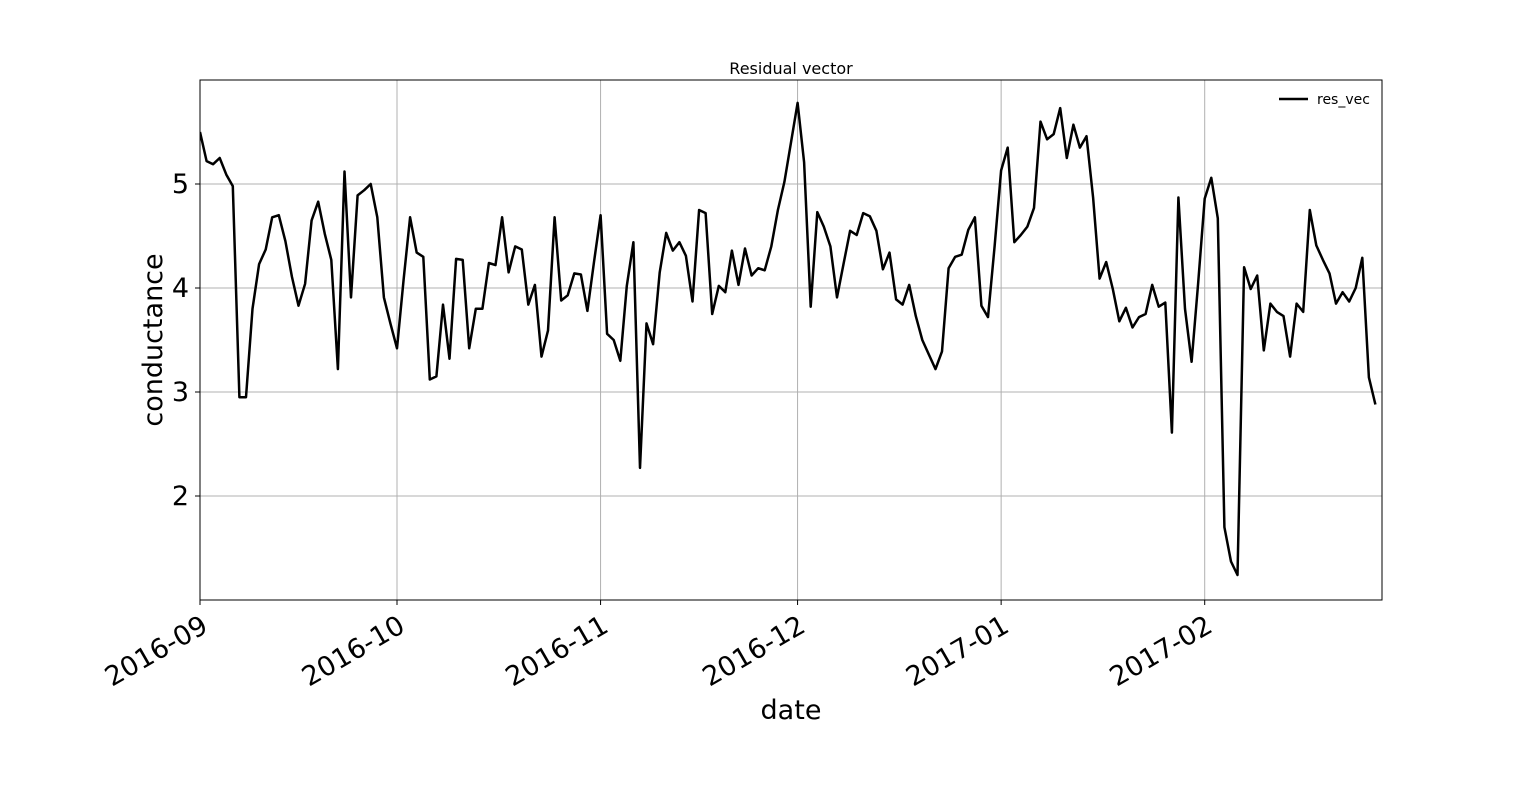  I want to click on x-axis-label: date, so click(791, 710).